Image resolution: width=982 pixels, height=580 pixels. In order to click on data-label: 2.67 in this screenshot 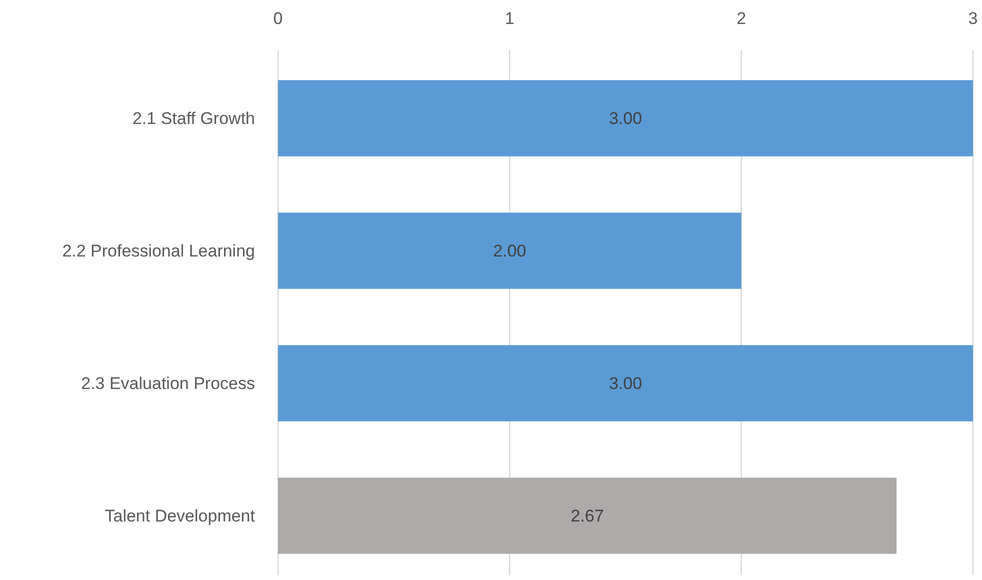, I will do `click(587, 516)`.